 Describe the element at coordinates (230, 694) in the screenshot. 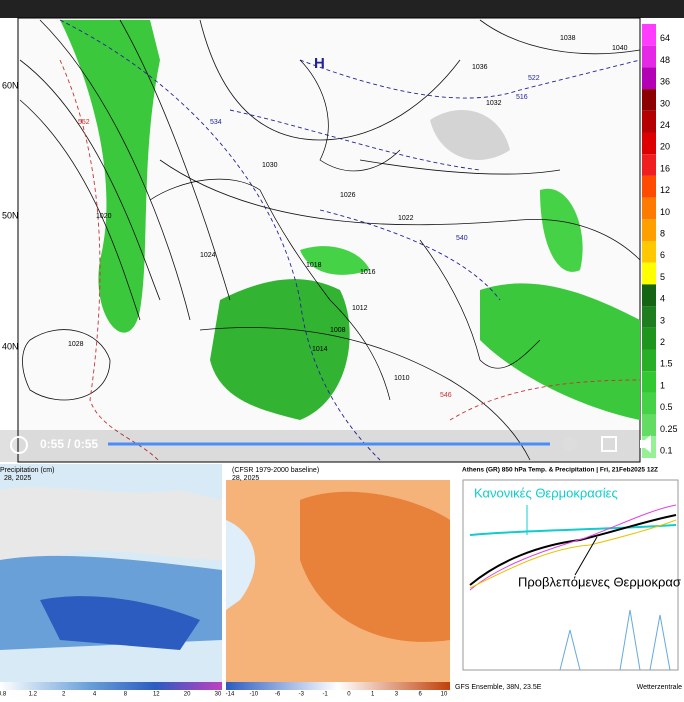

I see `scale-label: -14` at that location.